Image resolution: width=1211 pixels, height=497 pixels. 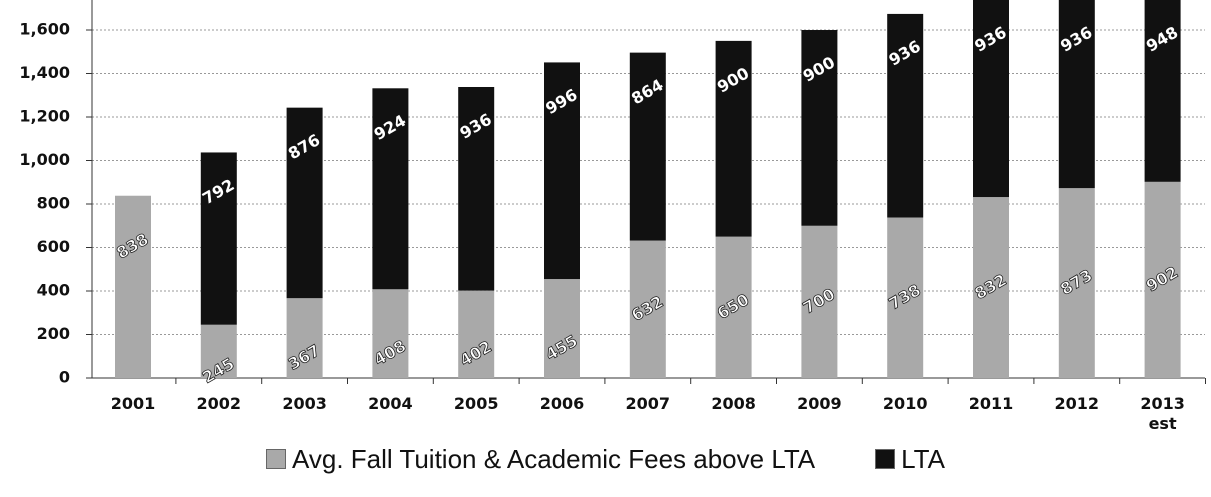 I want to click on x-tick-label: 2006, so click(x=562, y=403).